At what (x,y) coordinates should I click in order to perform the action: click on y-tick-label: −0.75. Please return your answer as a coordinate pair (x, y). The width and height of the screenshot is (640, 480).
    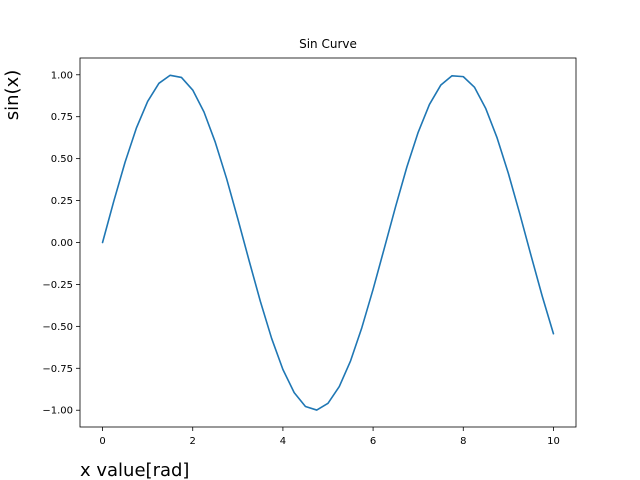
    Looking at the image, I should click on (57, 369).